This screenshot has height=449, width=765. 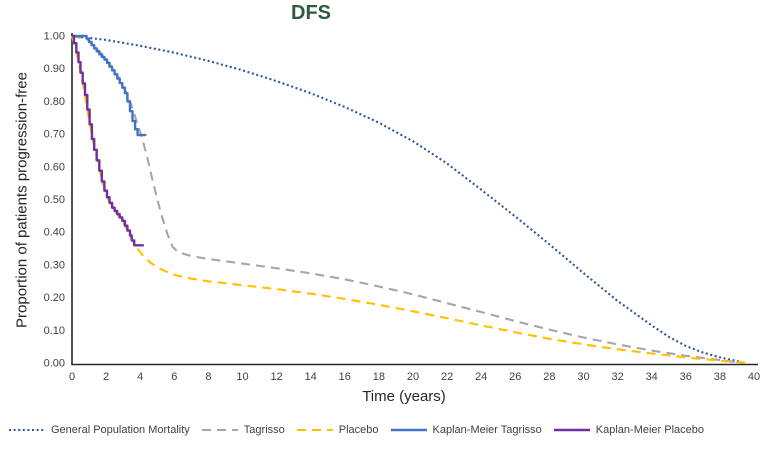 I want to click on y-axis-title: Proportion of patients progression-free, so click(x=22, y=200).